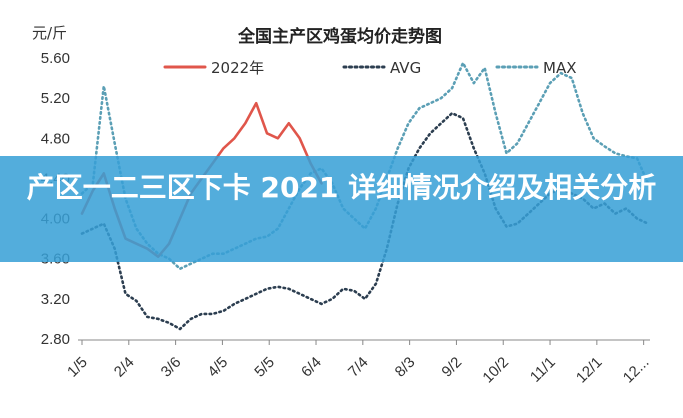 The image size is (683, 418). What do you see at coordinates (369, 68) in the screenshot?
I see `chart-legend: 2022年 AVG MAX` at bounding box center [369, 68].